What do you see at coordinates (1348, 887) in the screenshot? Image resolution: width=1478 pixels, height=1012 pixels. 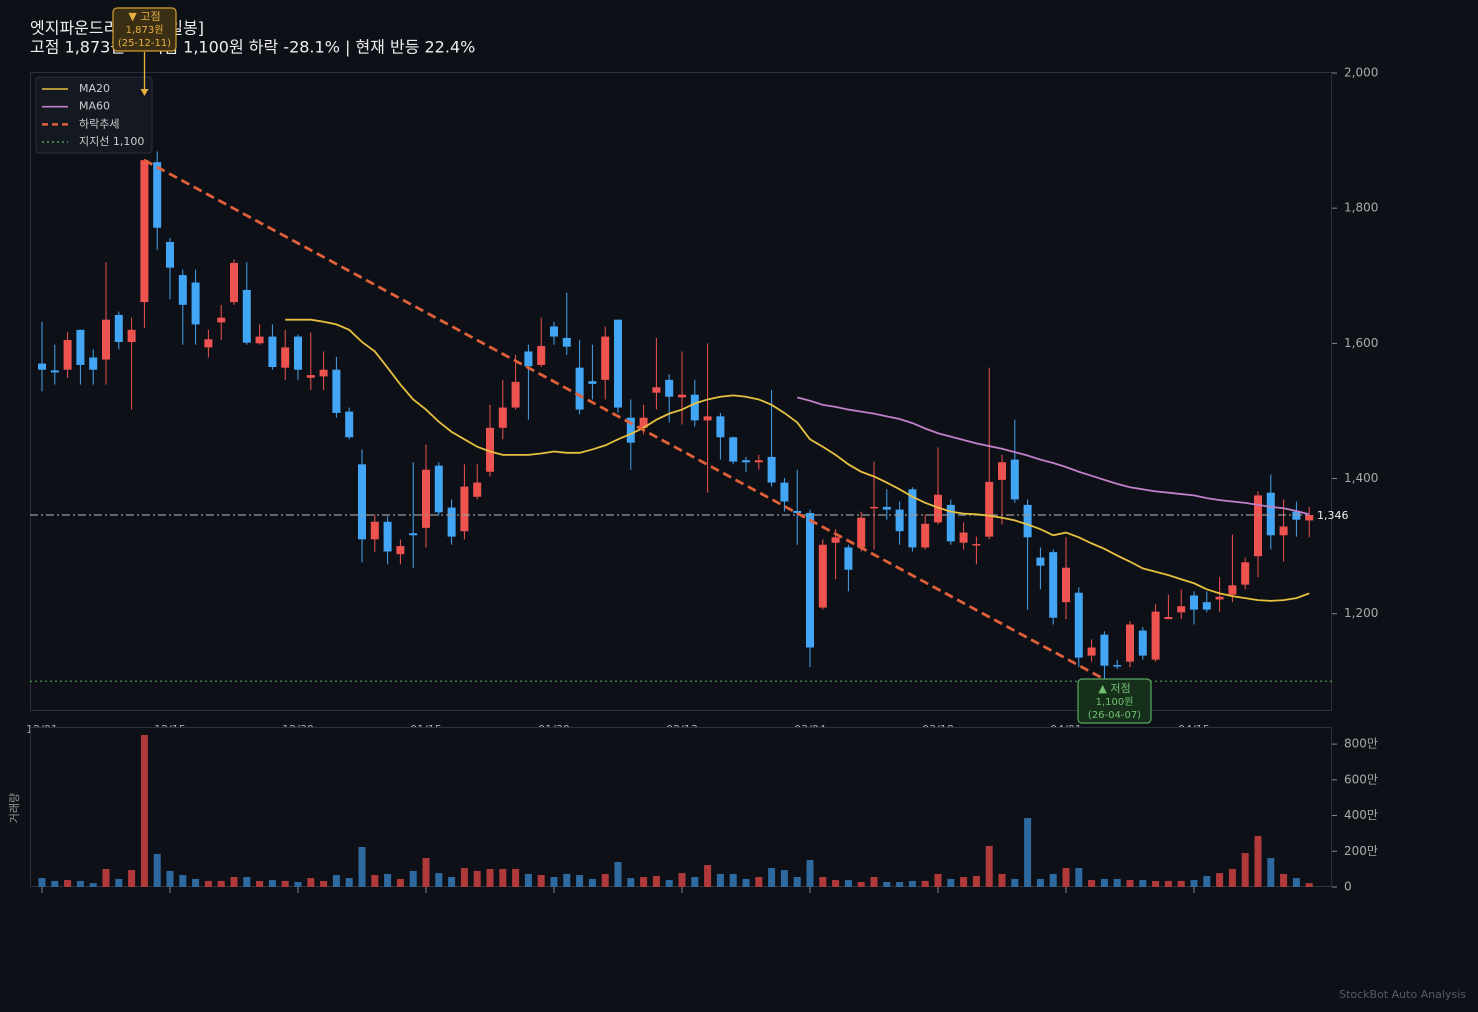 I see `volume-y-tick-label: 0` at bounding box center [1348, 887].